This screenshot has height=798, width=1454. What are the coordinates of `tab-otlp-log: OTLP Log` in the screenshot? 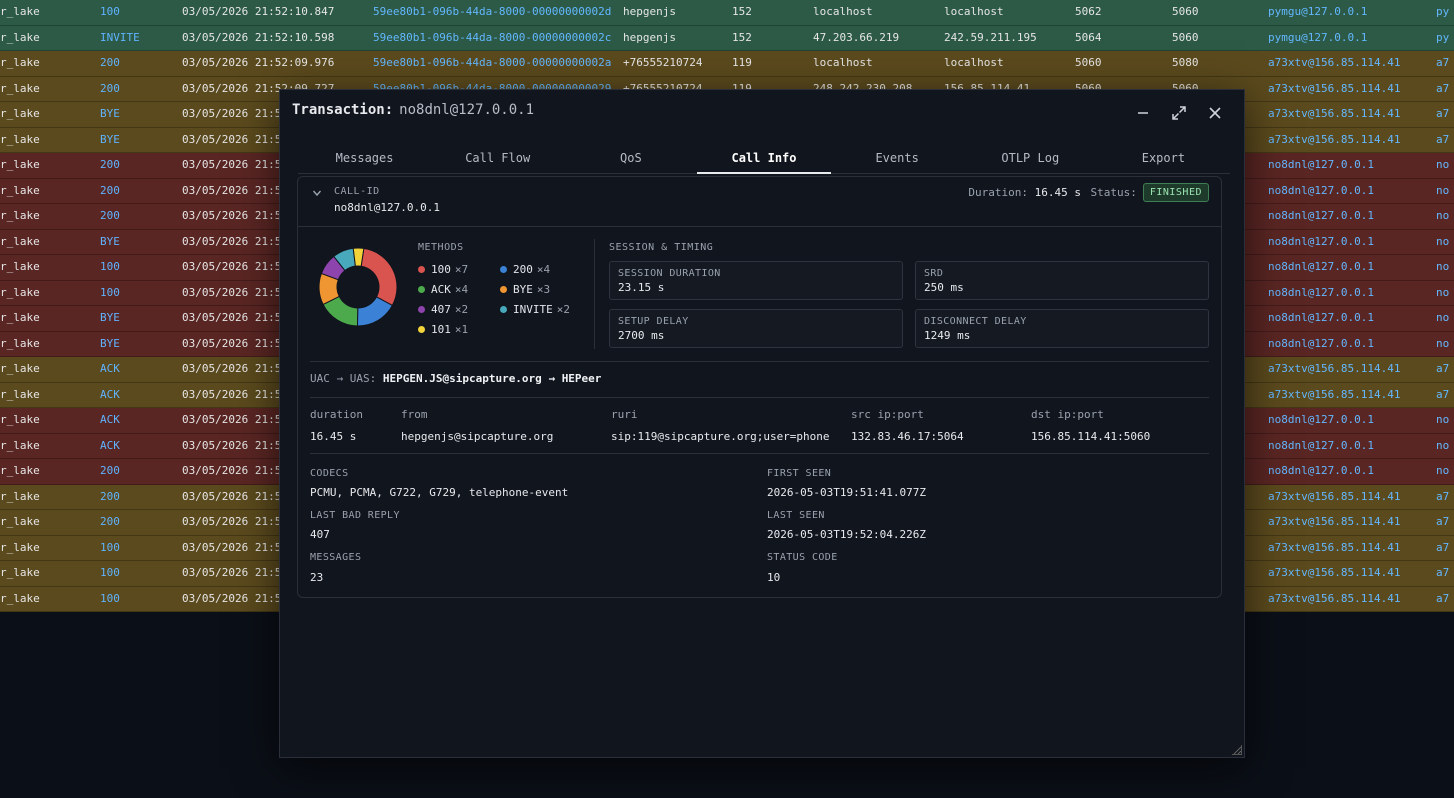 It's located at (1030, 158).